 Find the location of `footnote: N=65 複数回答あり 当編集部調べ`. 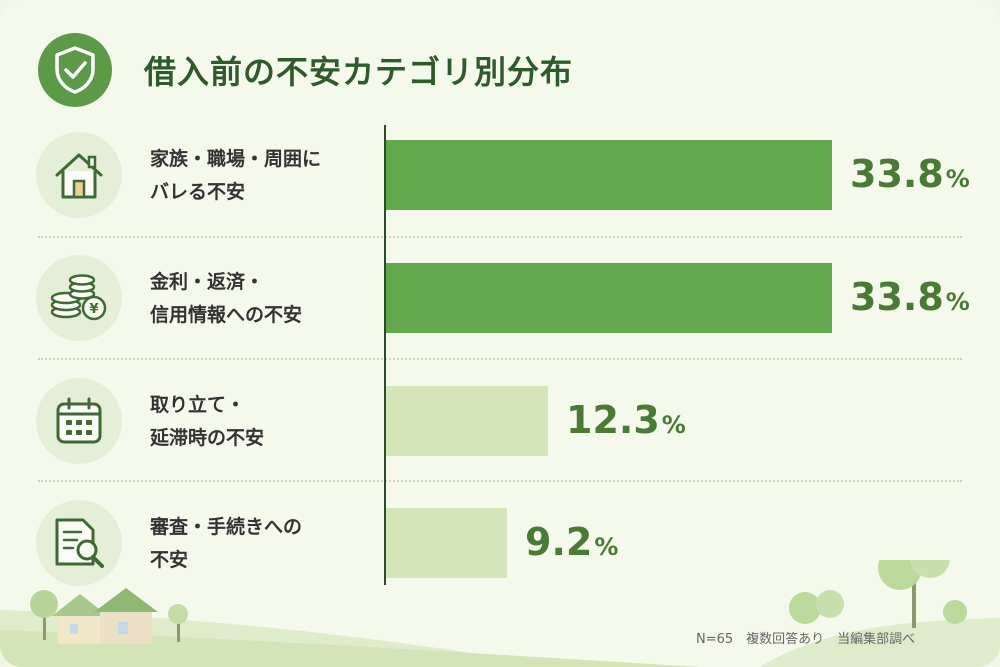

footnote: N=65 複数回答あり 当編集部調べ is located at coordinates (806, 639).